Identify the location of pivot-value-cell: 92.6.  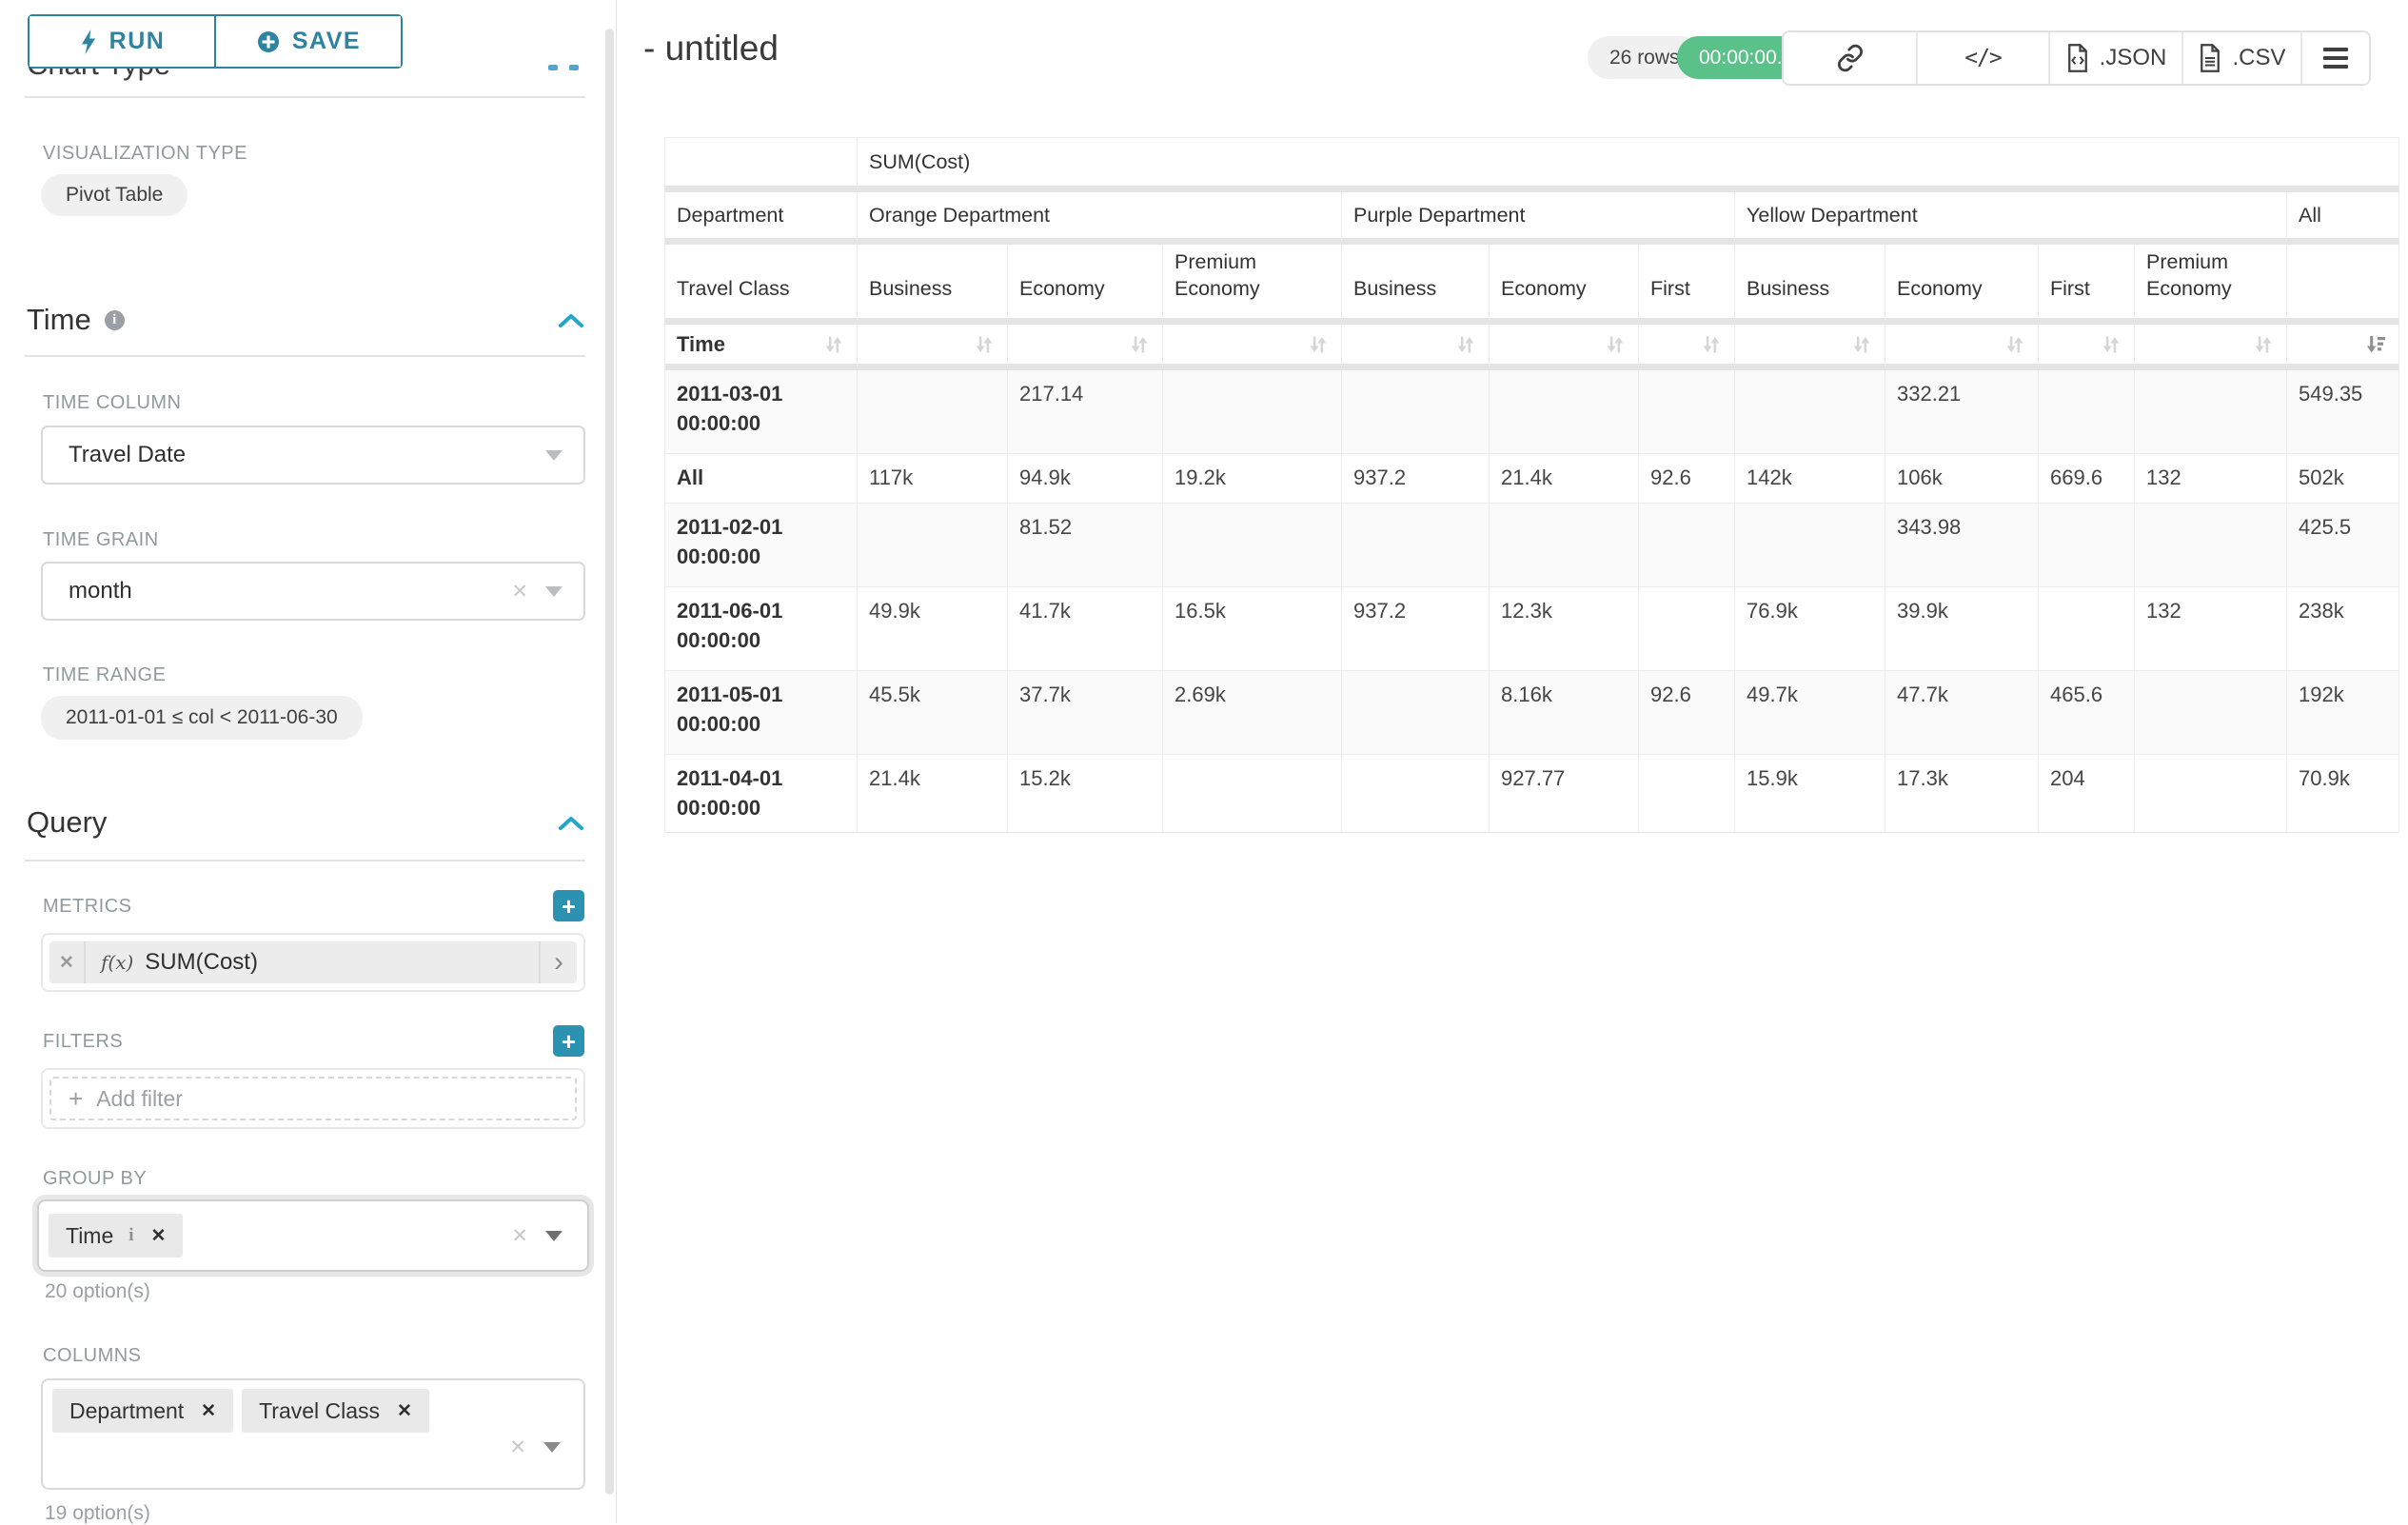
(1687, 712).